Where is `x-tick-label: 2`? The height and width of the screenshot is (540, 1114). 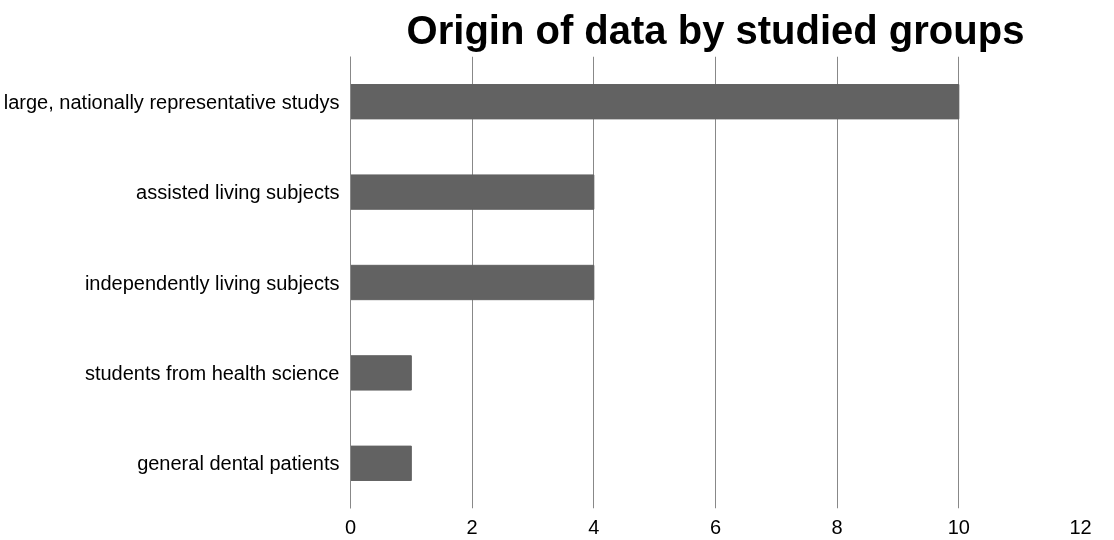
x-tick-label: 2 is located at coordinates (472, 526).